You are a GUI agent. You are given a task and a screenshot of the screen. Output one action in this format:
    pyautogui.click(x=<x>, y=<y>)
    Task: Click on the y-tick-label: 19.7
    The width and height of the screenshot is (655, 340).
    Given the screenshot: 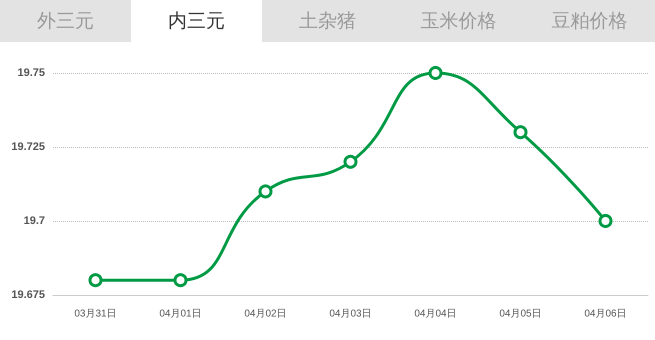 What is the action you would take?
    pyautogui.click(x=34, y=221)
    